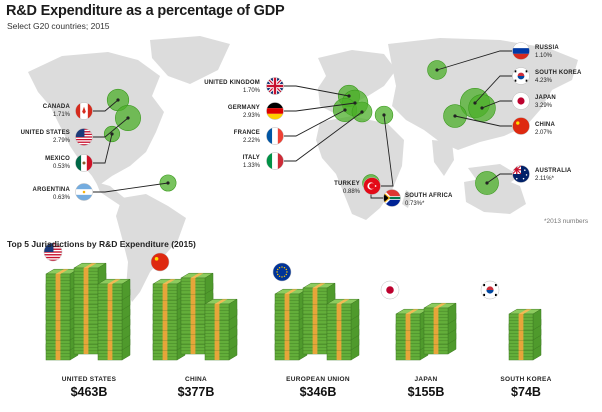 The height and width of the screenshot is (412, 602). Describe the element at coordinates (545, 129) in the screenshot. I see `label-china: CHINA 2.07%` at that location.